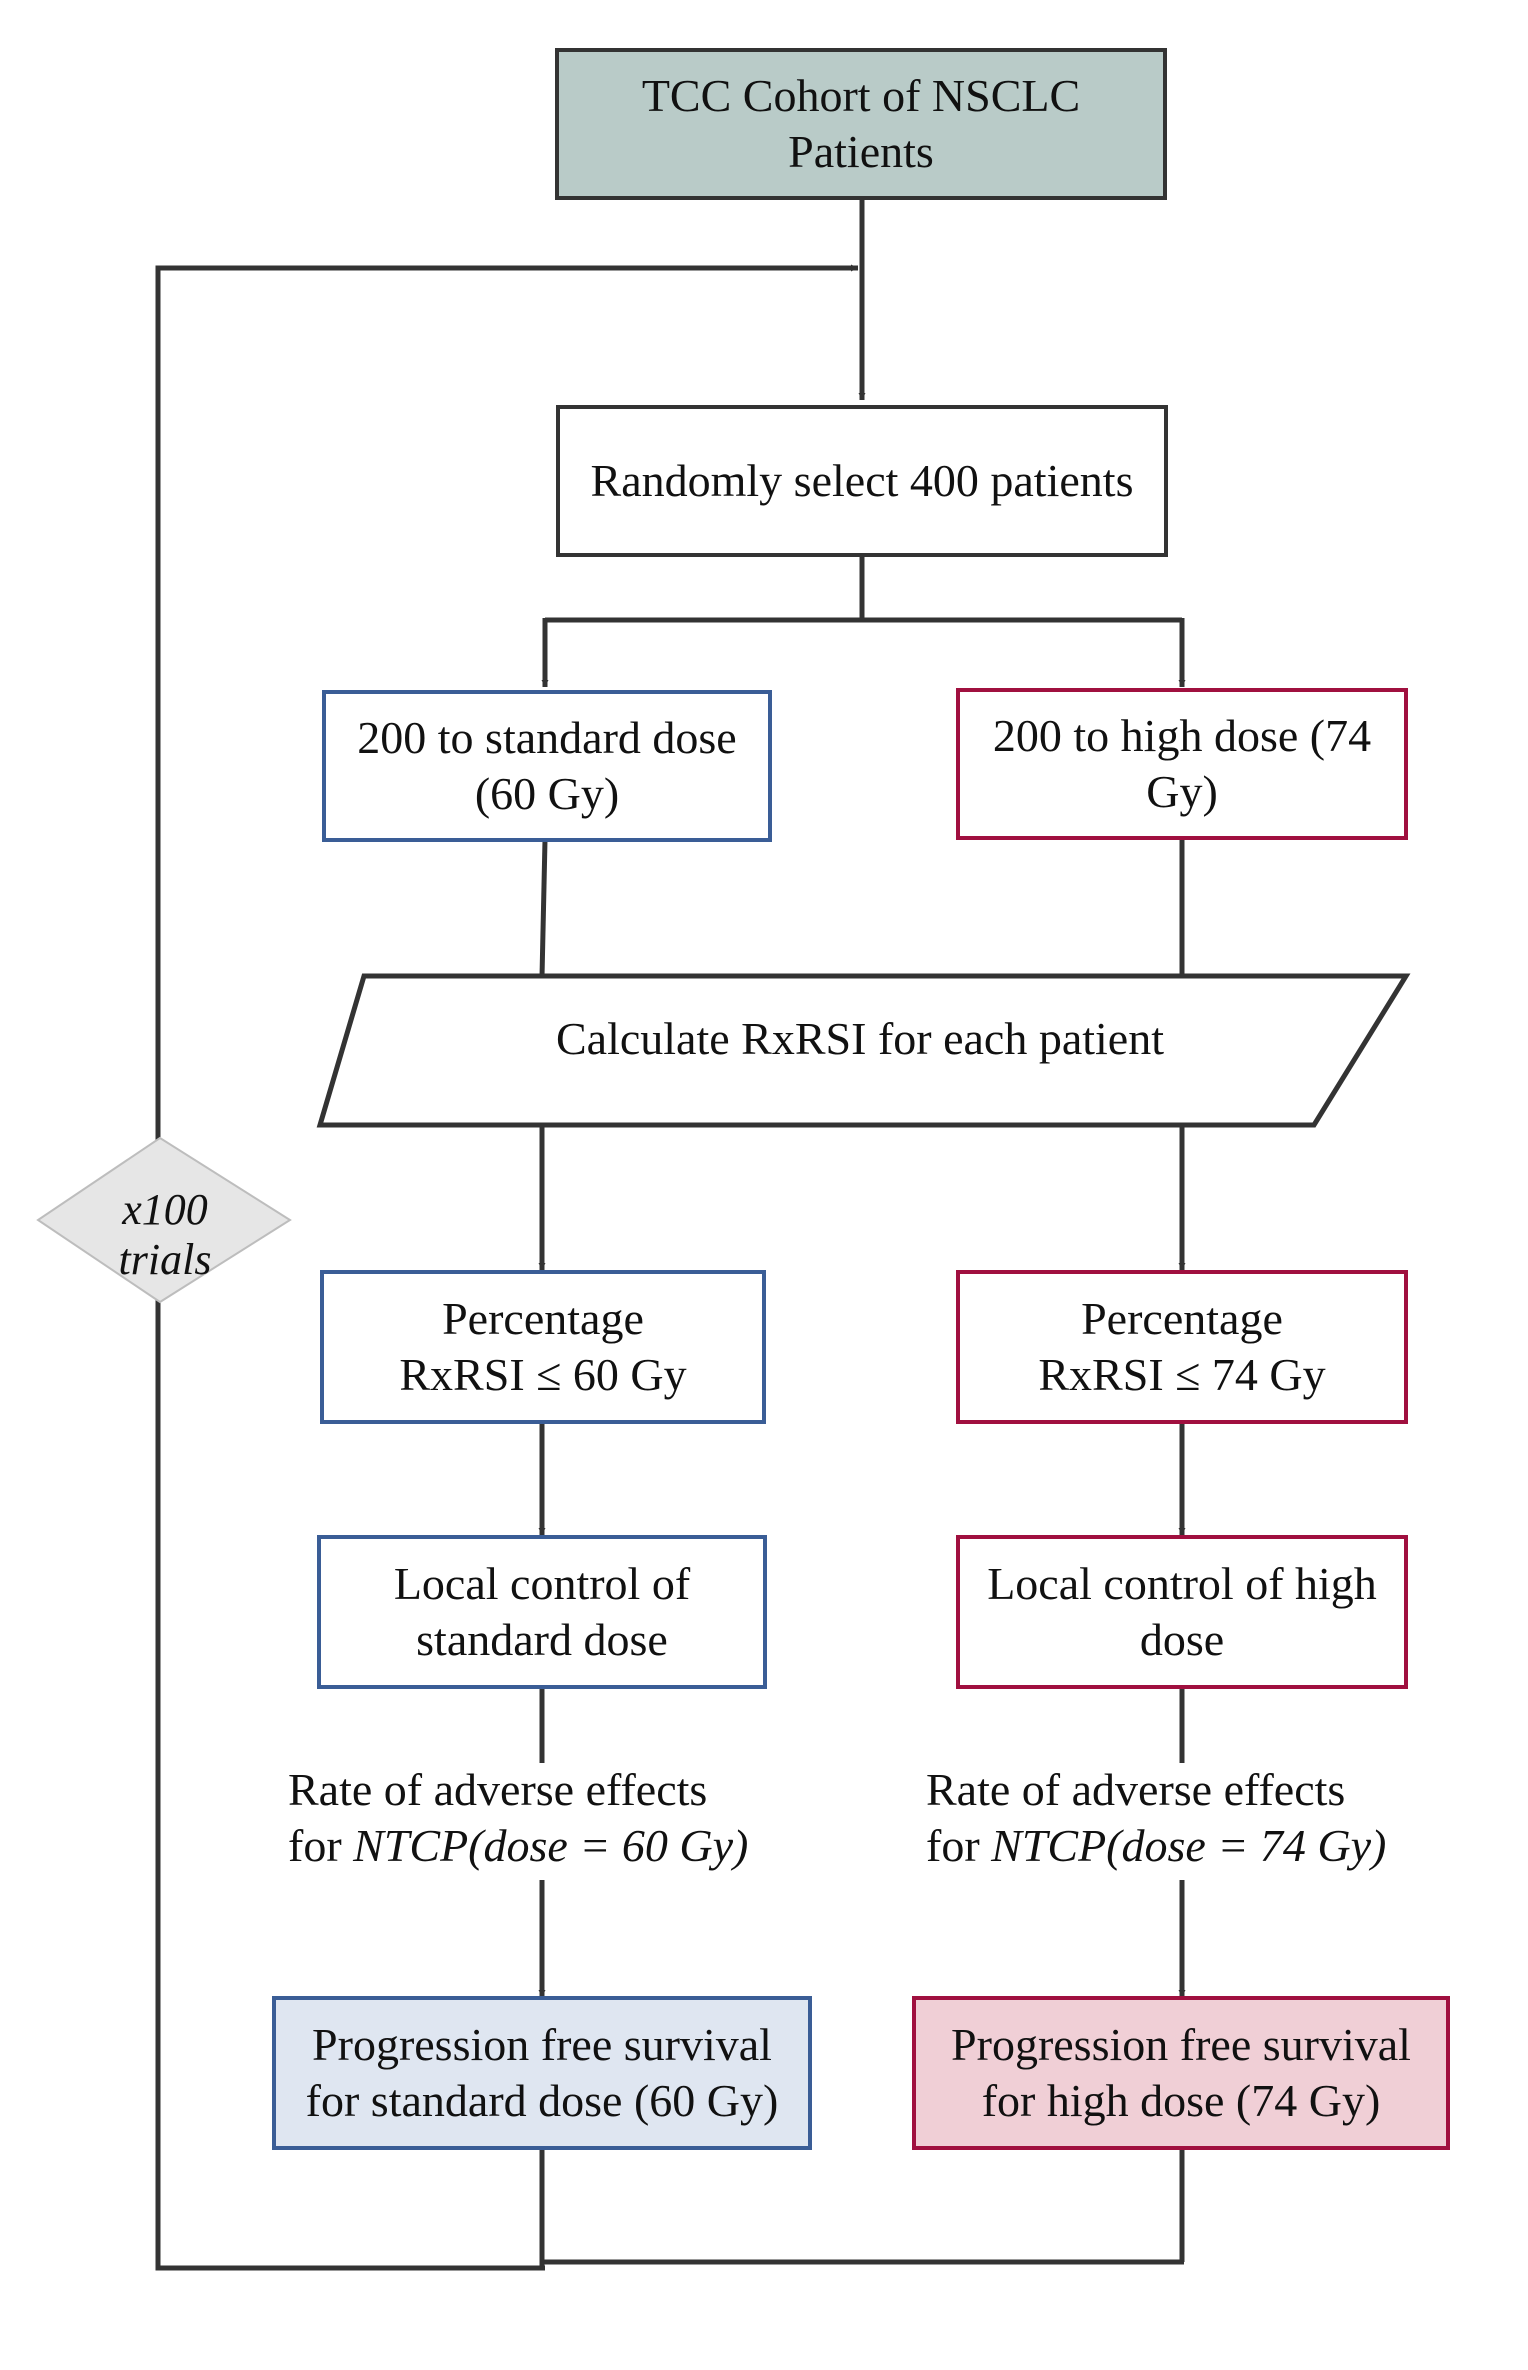  I want to click on standard-arm-line2: (60 Gy), so click(547, 793).